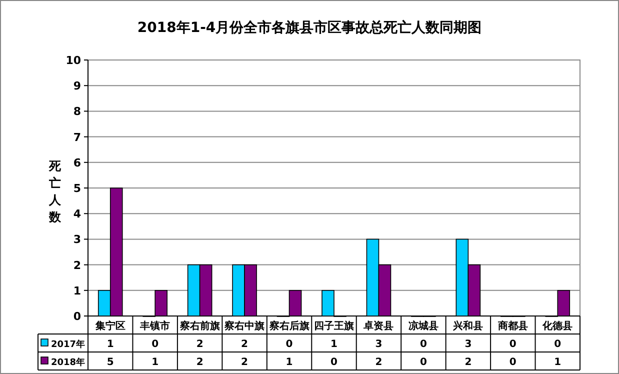 This screenshot has height=374, width=619. What do you see at coordinates (110, 362) in the screenshot?
I see `data-label: 5` at bounding box center [110, 362].